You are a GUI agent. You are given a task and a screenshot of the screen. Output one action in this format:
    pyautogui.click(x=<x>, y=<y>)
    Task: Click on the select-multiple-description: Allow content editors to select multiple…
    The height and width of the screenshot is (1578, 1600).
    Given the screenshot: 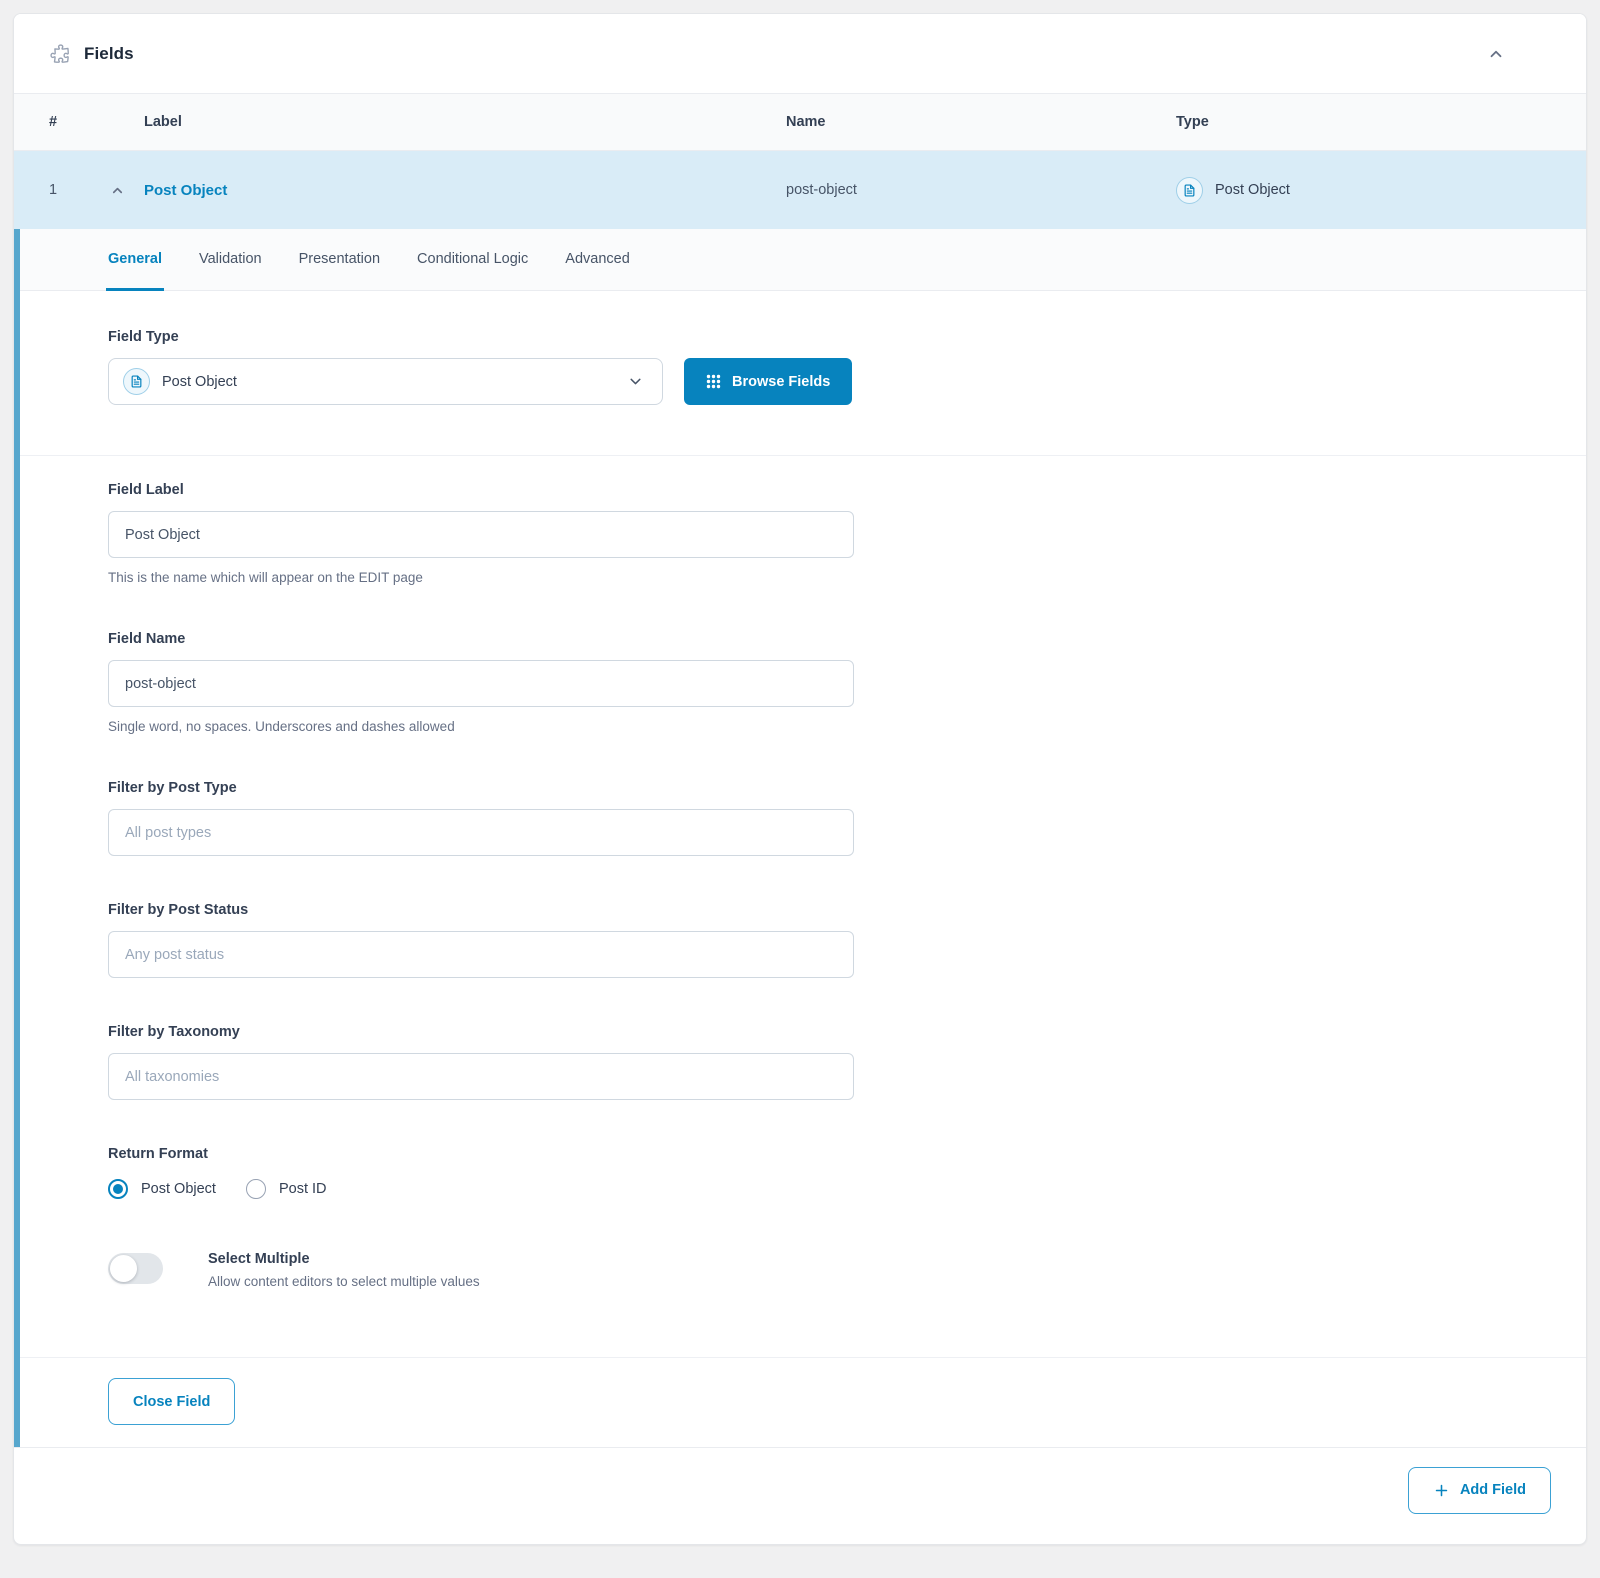 What is the action you would take?
    pyautogui.click(x=344, y=1281)
    